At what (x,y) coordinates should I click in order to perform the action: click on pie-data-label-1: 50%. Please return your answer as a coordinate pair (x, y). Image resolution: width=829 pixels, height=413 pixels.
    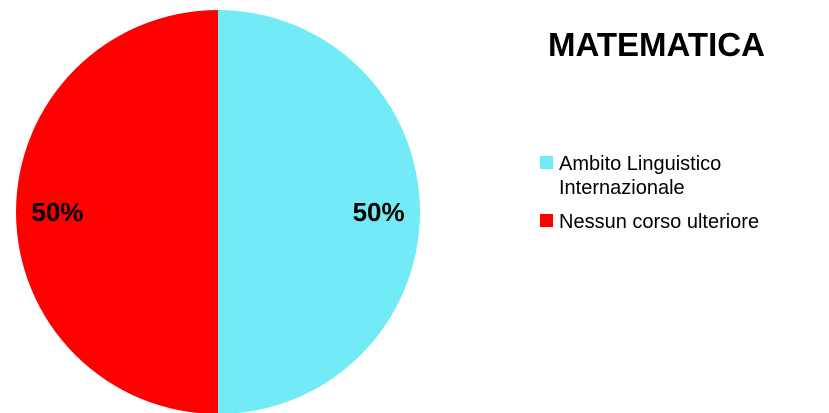
    Looking at the image, I should click on (57, 212).